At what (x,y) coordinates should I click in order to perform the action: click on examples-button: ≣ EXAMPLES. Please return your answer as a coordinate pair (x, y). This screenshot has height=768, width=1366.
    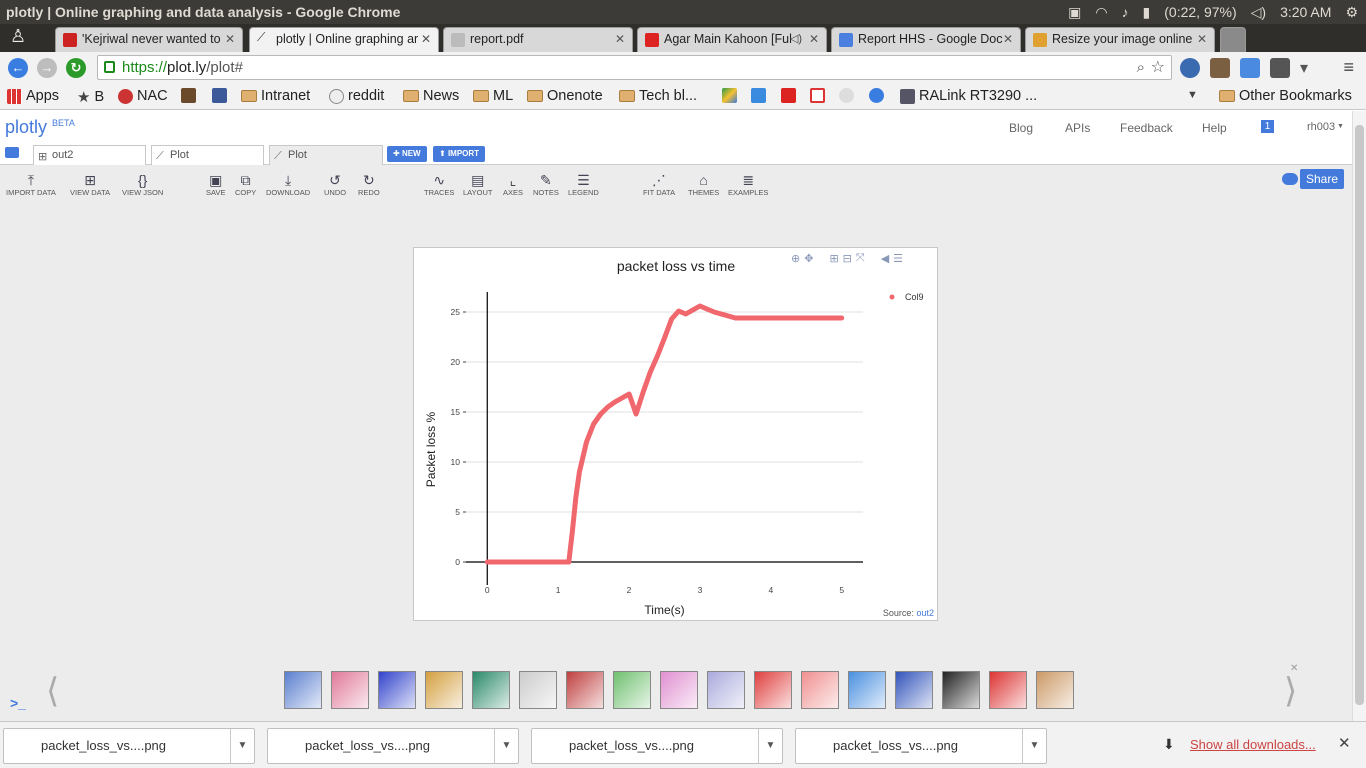
    Looking at the image, I should click on (748, 184).